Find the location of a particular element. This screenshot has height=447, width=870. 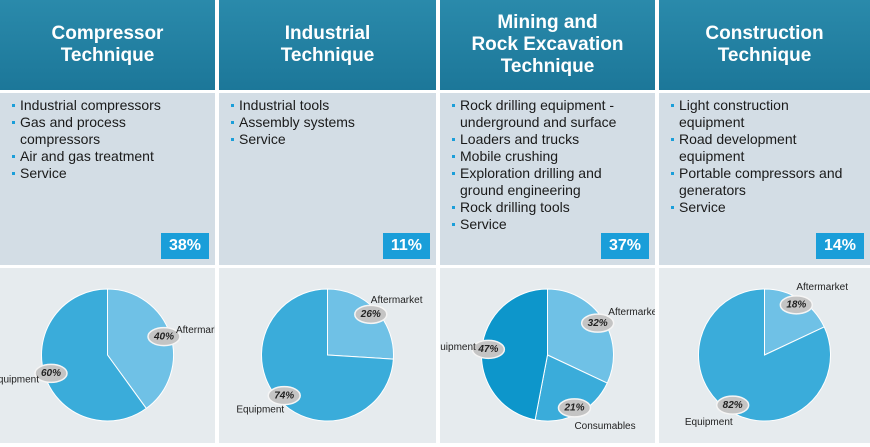

segment-title-line: Industrial is located at coordinates (327, 33).